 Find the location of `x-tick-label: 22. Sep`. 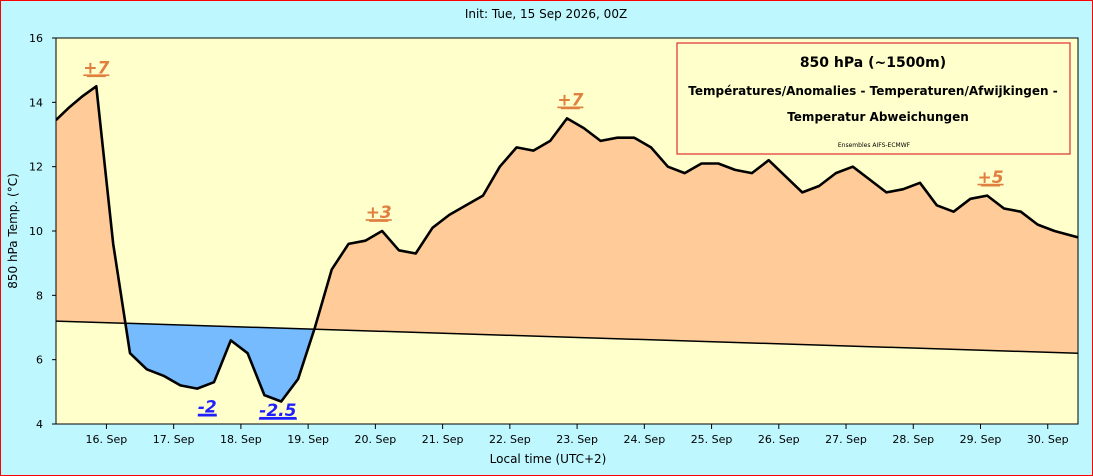

x-tick-label: 22. Sep is located at coordinates (510, 439).